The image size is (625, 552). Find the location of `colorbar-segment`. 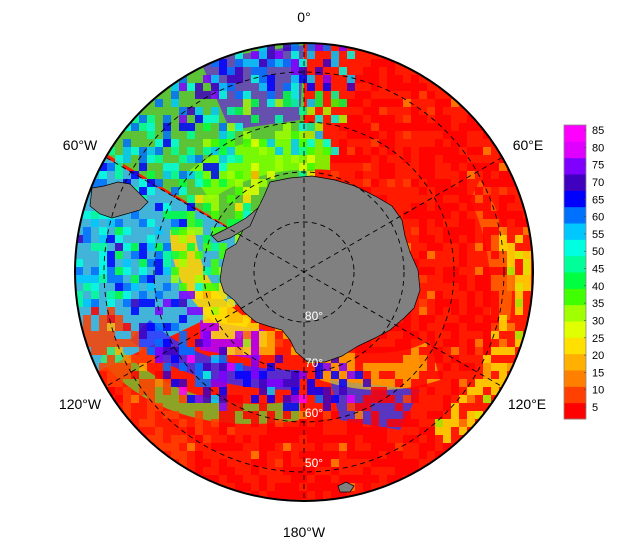

colorbar-segment is located at coordinates (575, 313).